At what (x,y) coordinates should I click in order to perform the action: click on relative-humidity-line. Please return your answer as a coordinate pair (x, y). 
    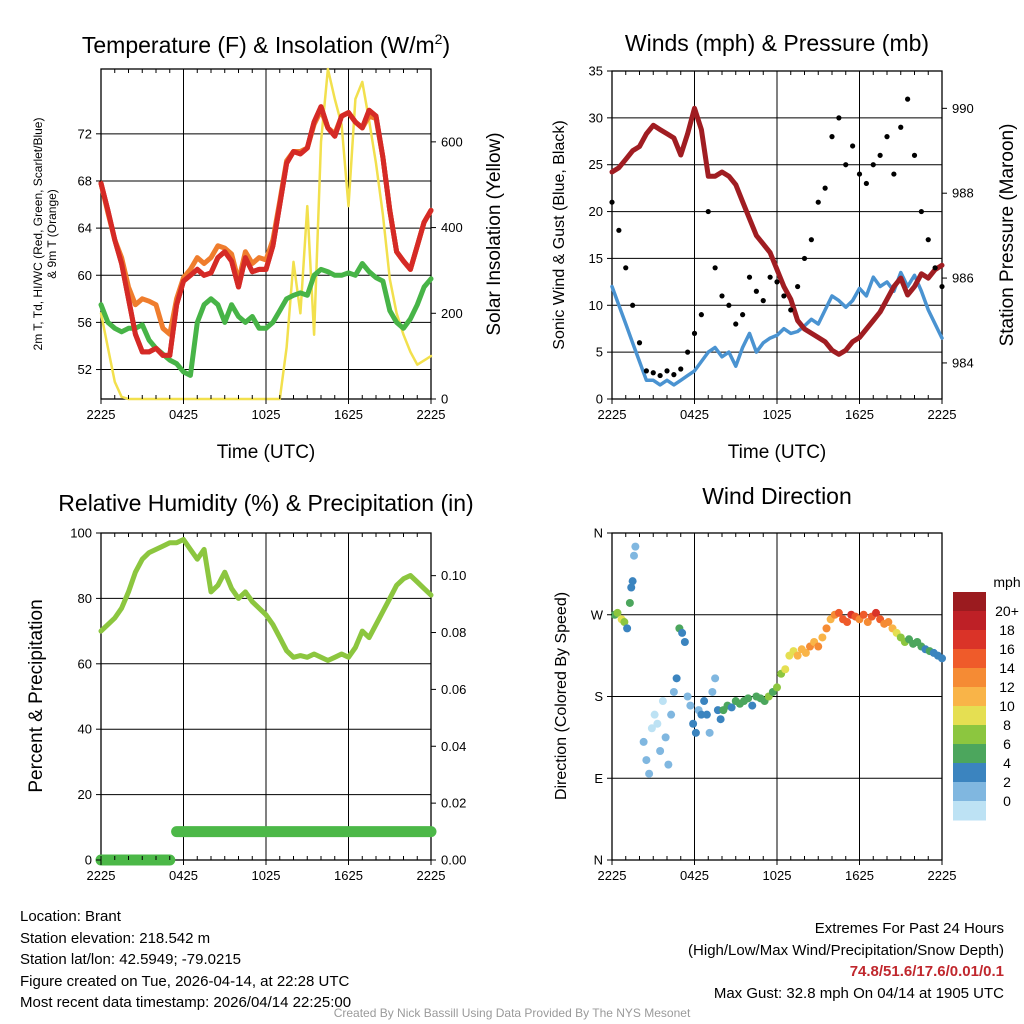
    Looking at the image, I should click on (266, 600).